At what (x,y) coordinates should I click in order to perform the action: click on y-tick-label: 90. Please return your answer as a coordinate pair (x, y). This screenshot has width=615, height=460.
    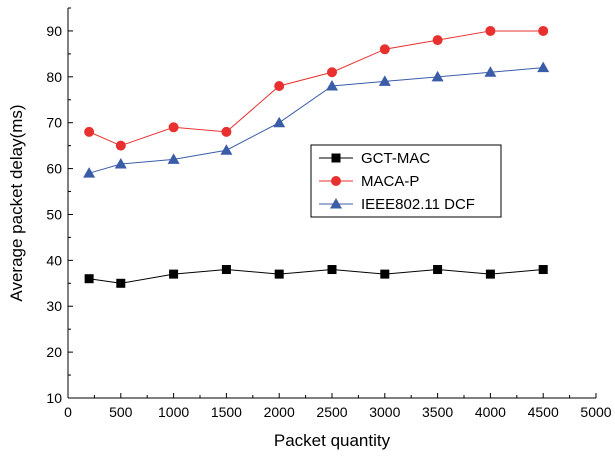
    Looking at the image, I should click on (54, 31).